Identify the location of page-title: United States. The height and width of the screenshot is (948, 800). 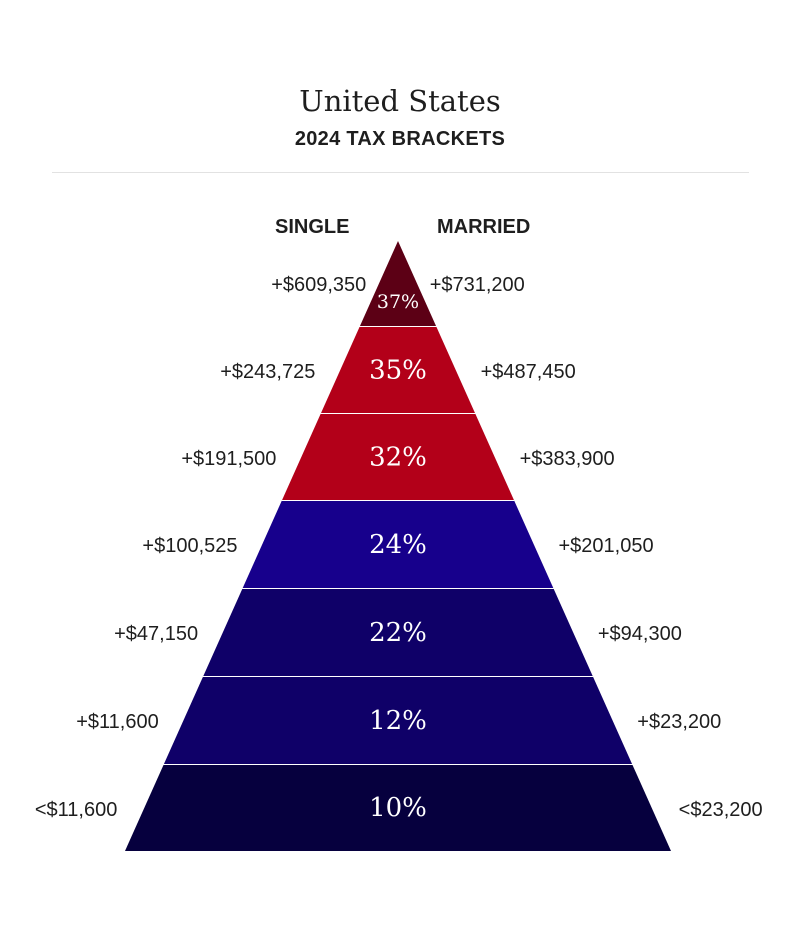
(400, 101).